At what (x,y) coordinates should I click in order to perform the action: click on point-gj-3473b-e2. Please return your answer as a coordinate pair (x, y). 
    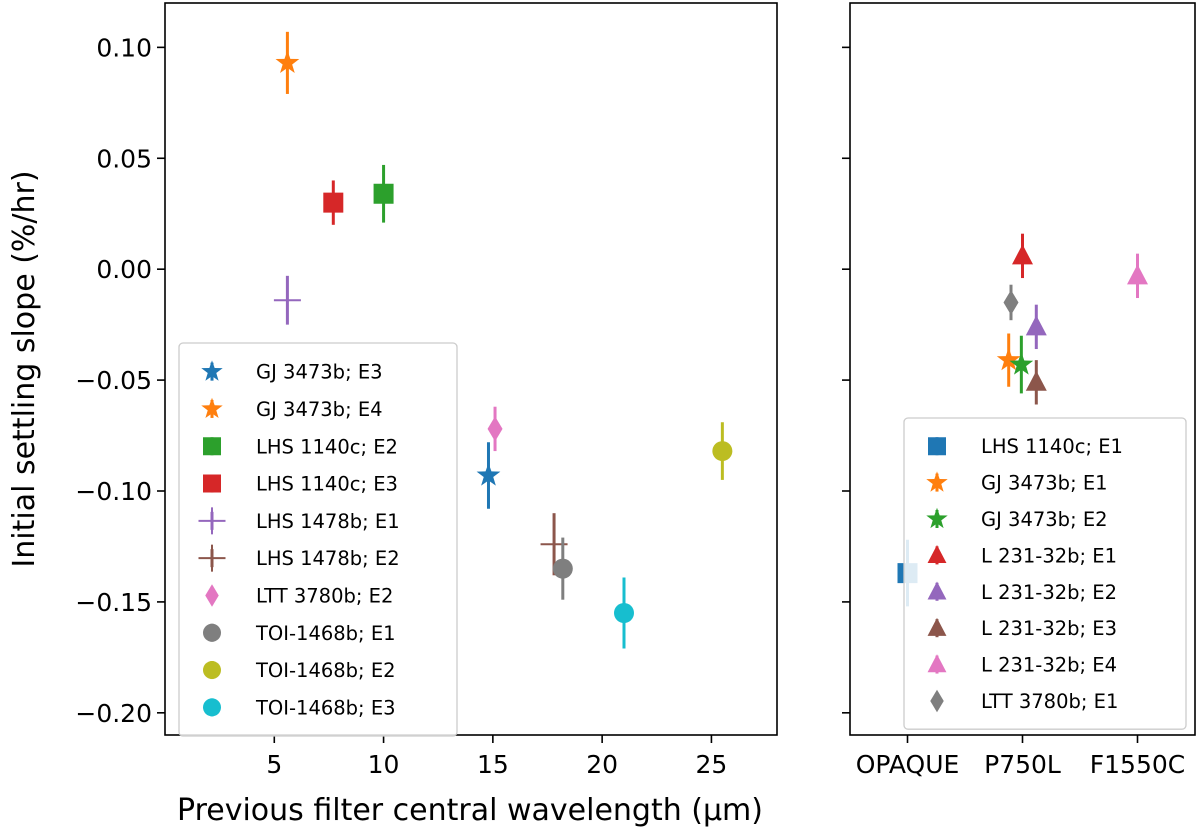
    Looking at the image, I should click on (1021, 364).